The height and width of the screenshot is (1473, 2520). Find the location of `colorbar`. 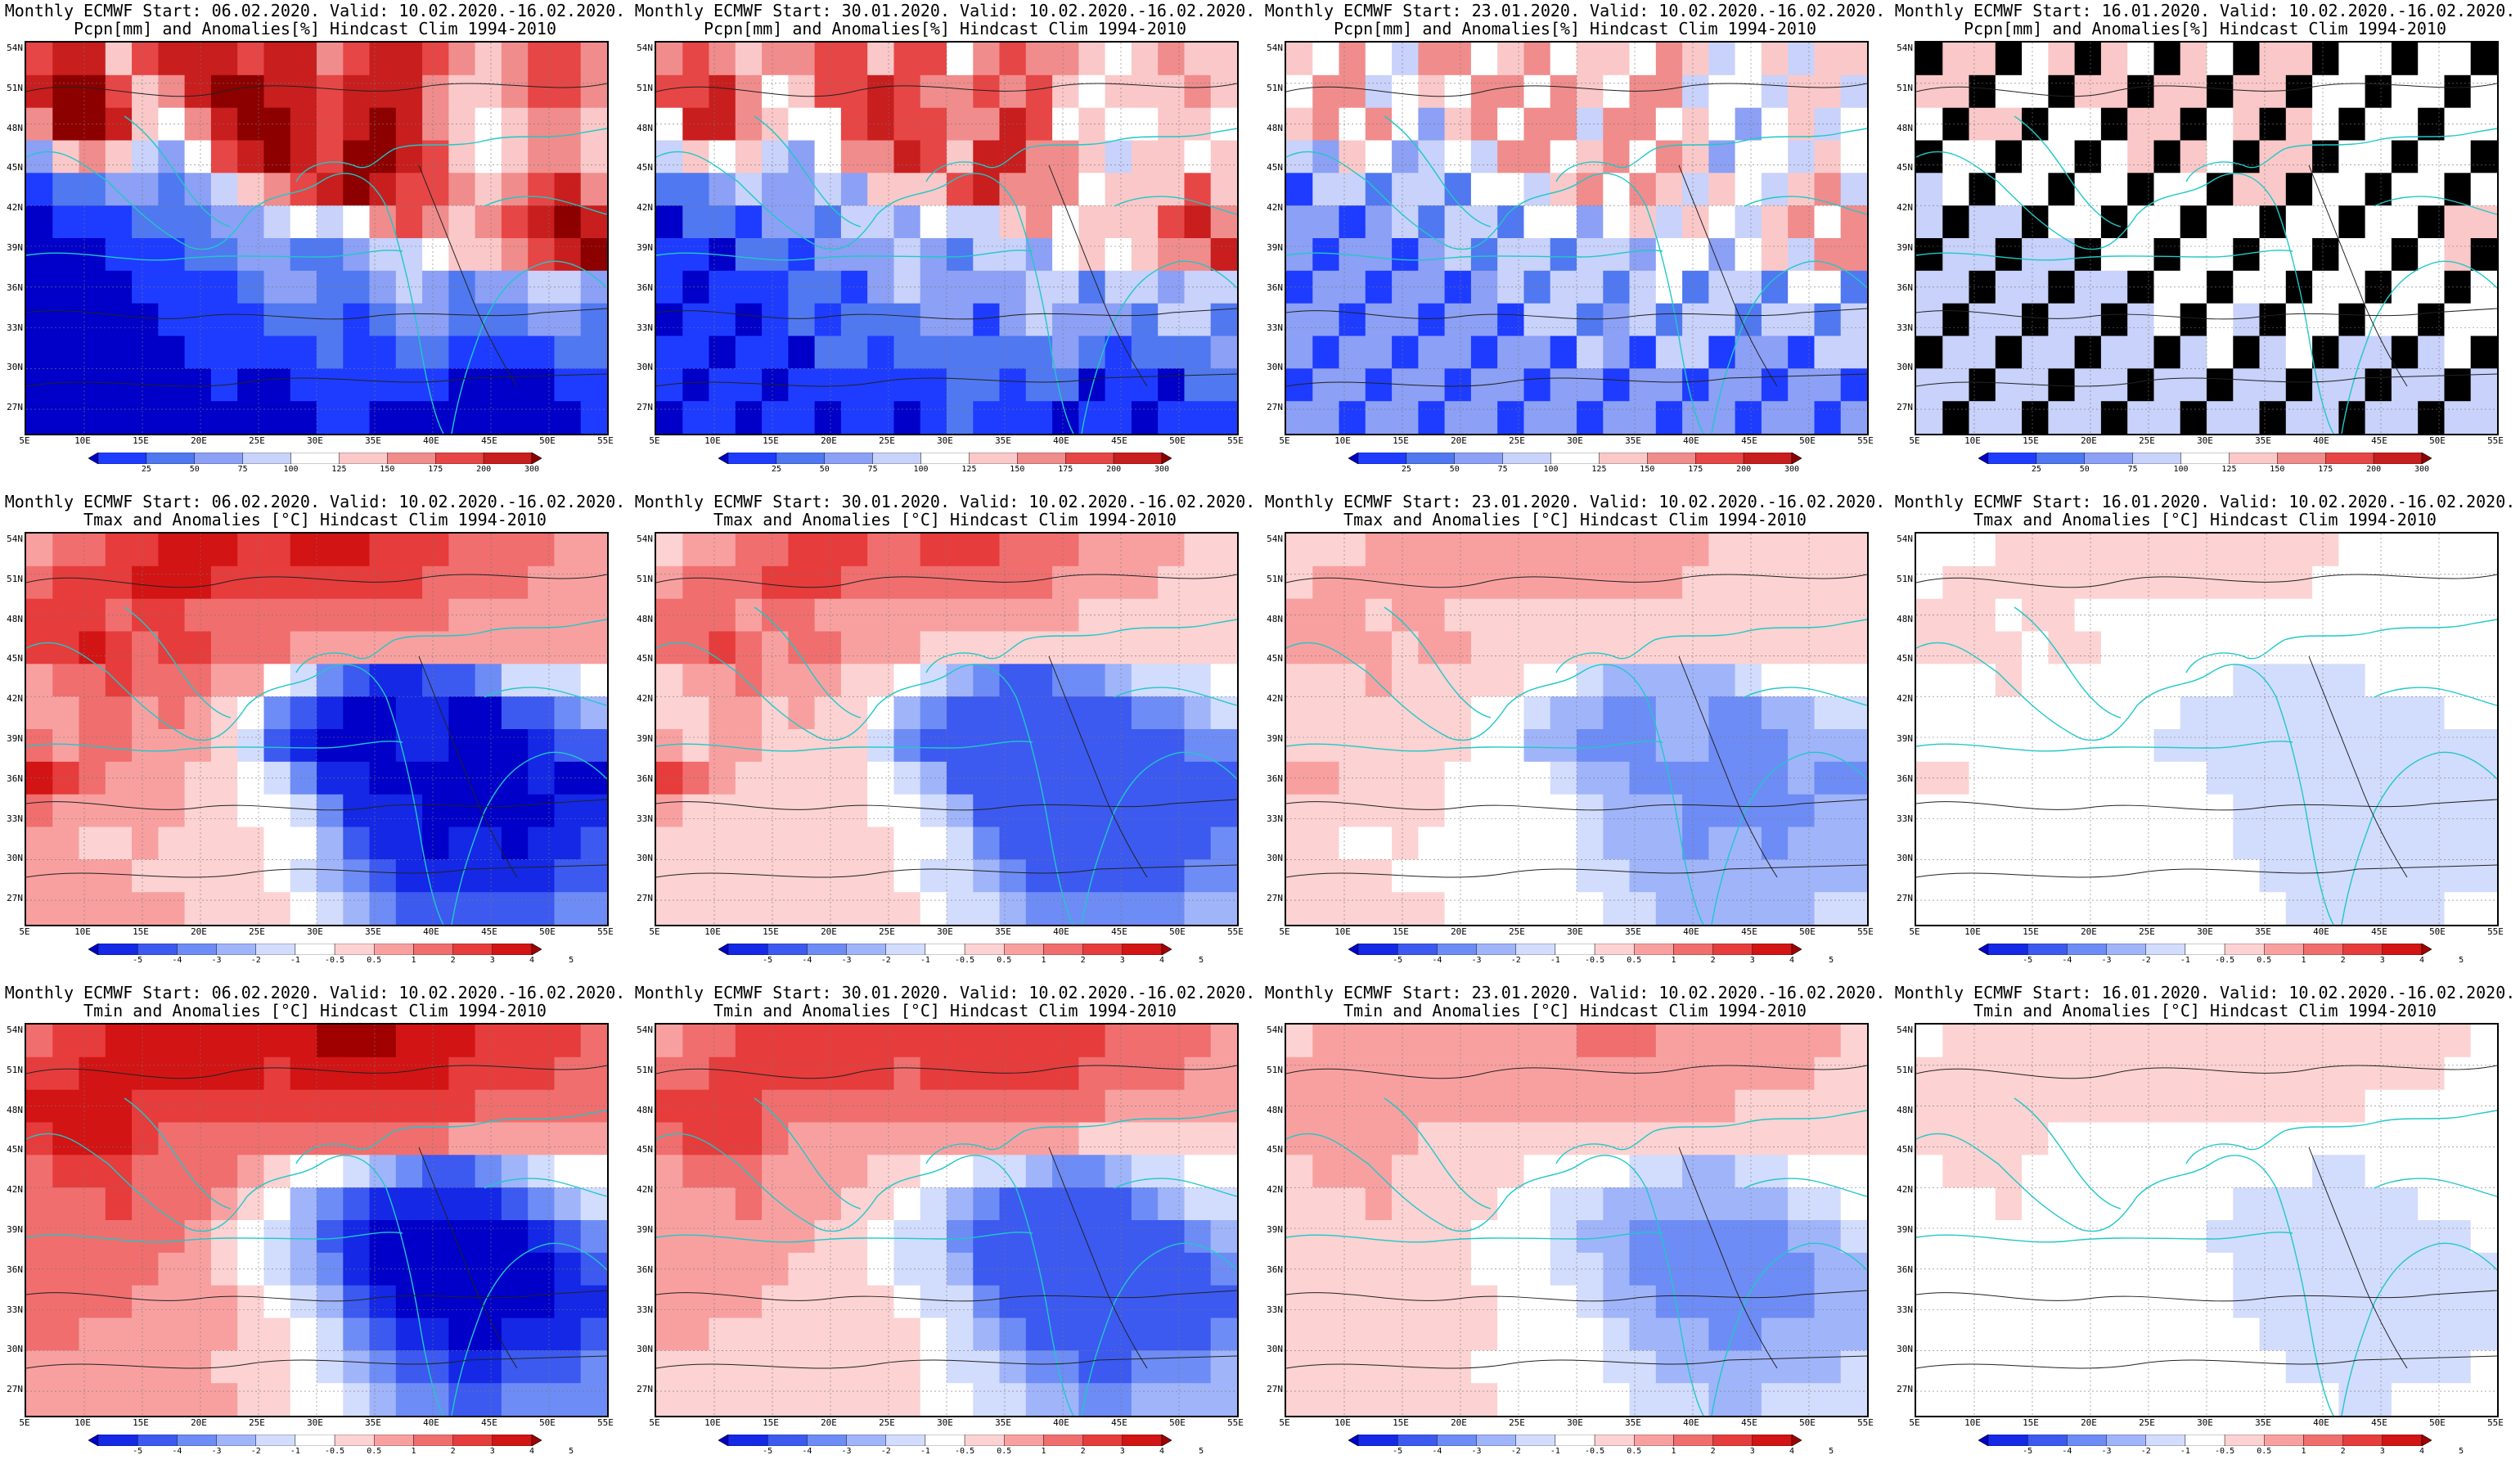

colorbar is located at coordinates (945, 1441).